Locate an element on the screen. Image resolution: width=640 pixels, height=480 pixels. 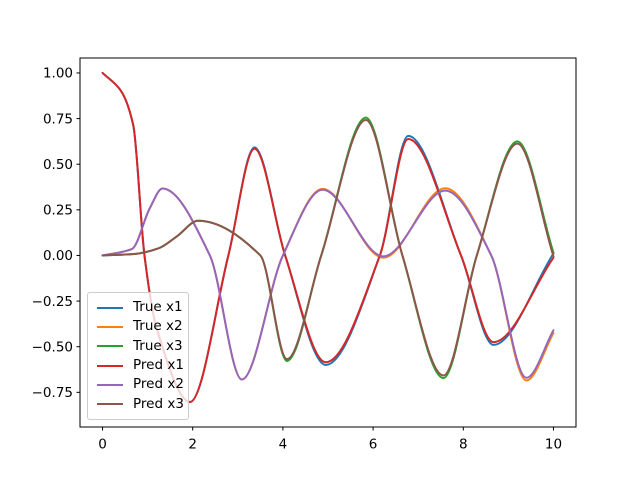
legend-entry-pred-x1: Pred x1 is located at coordinates (139, 365).